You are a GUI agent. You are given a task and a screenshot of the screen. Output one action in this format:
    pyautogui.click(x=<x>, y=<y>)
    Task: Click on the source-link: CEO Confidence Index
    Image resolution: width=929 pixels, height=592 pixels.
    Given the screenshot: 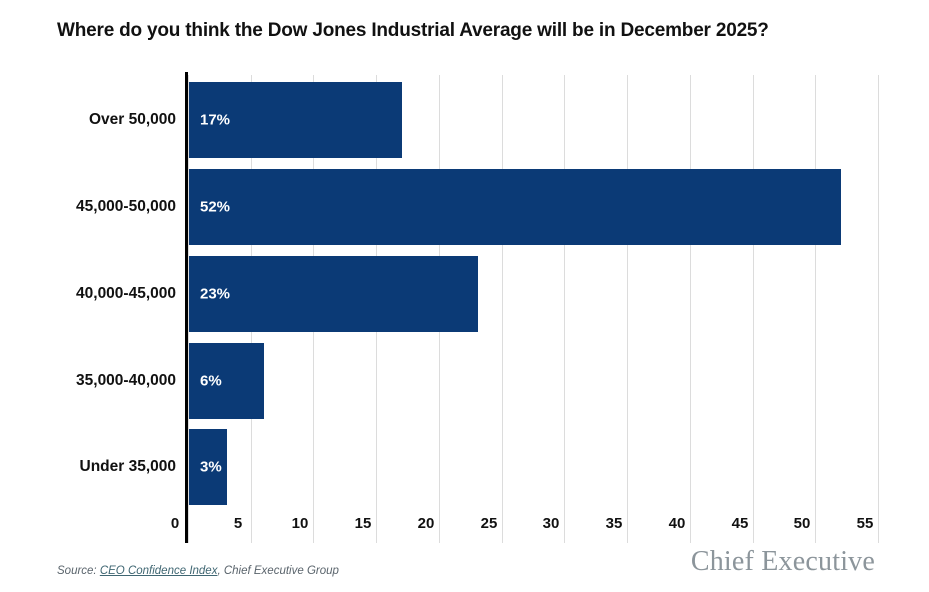 What is the action you would take?
    pyautogui.click(x=158, y=571)
    